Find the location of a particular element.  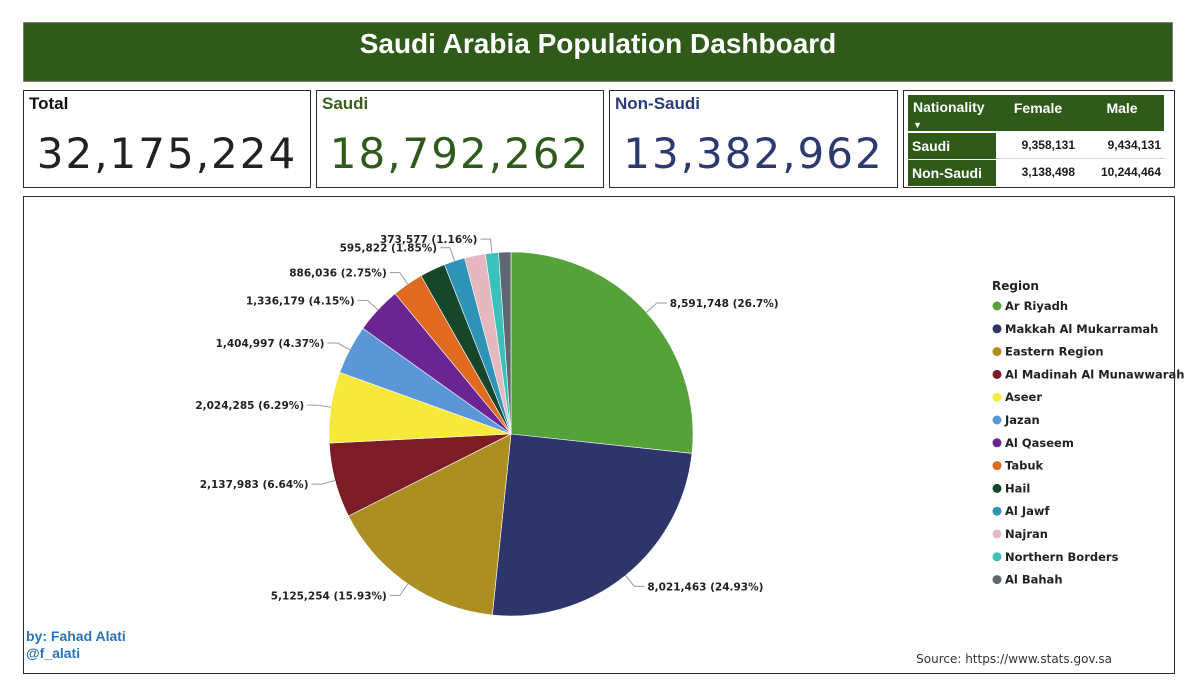

legend-swatch-northern-borders is located at coordinates (997, 557).